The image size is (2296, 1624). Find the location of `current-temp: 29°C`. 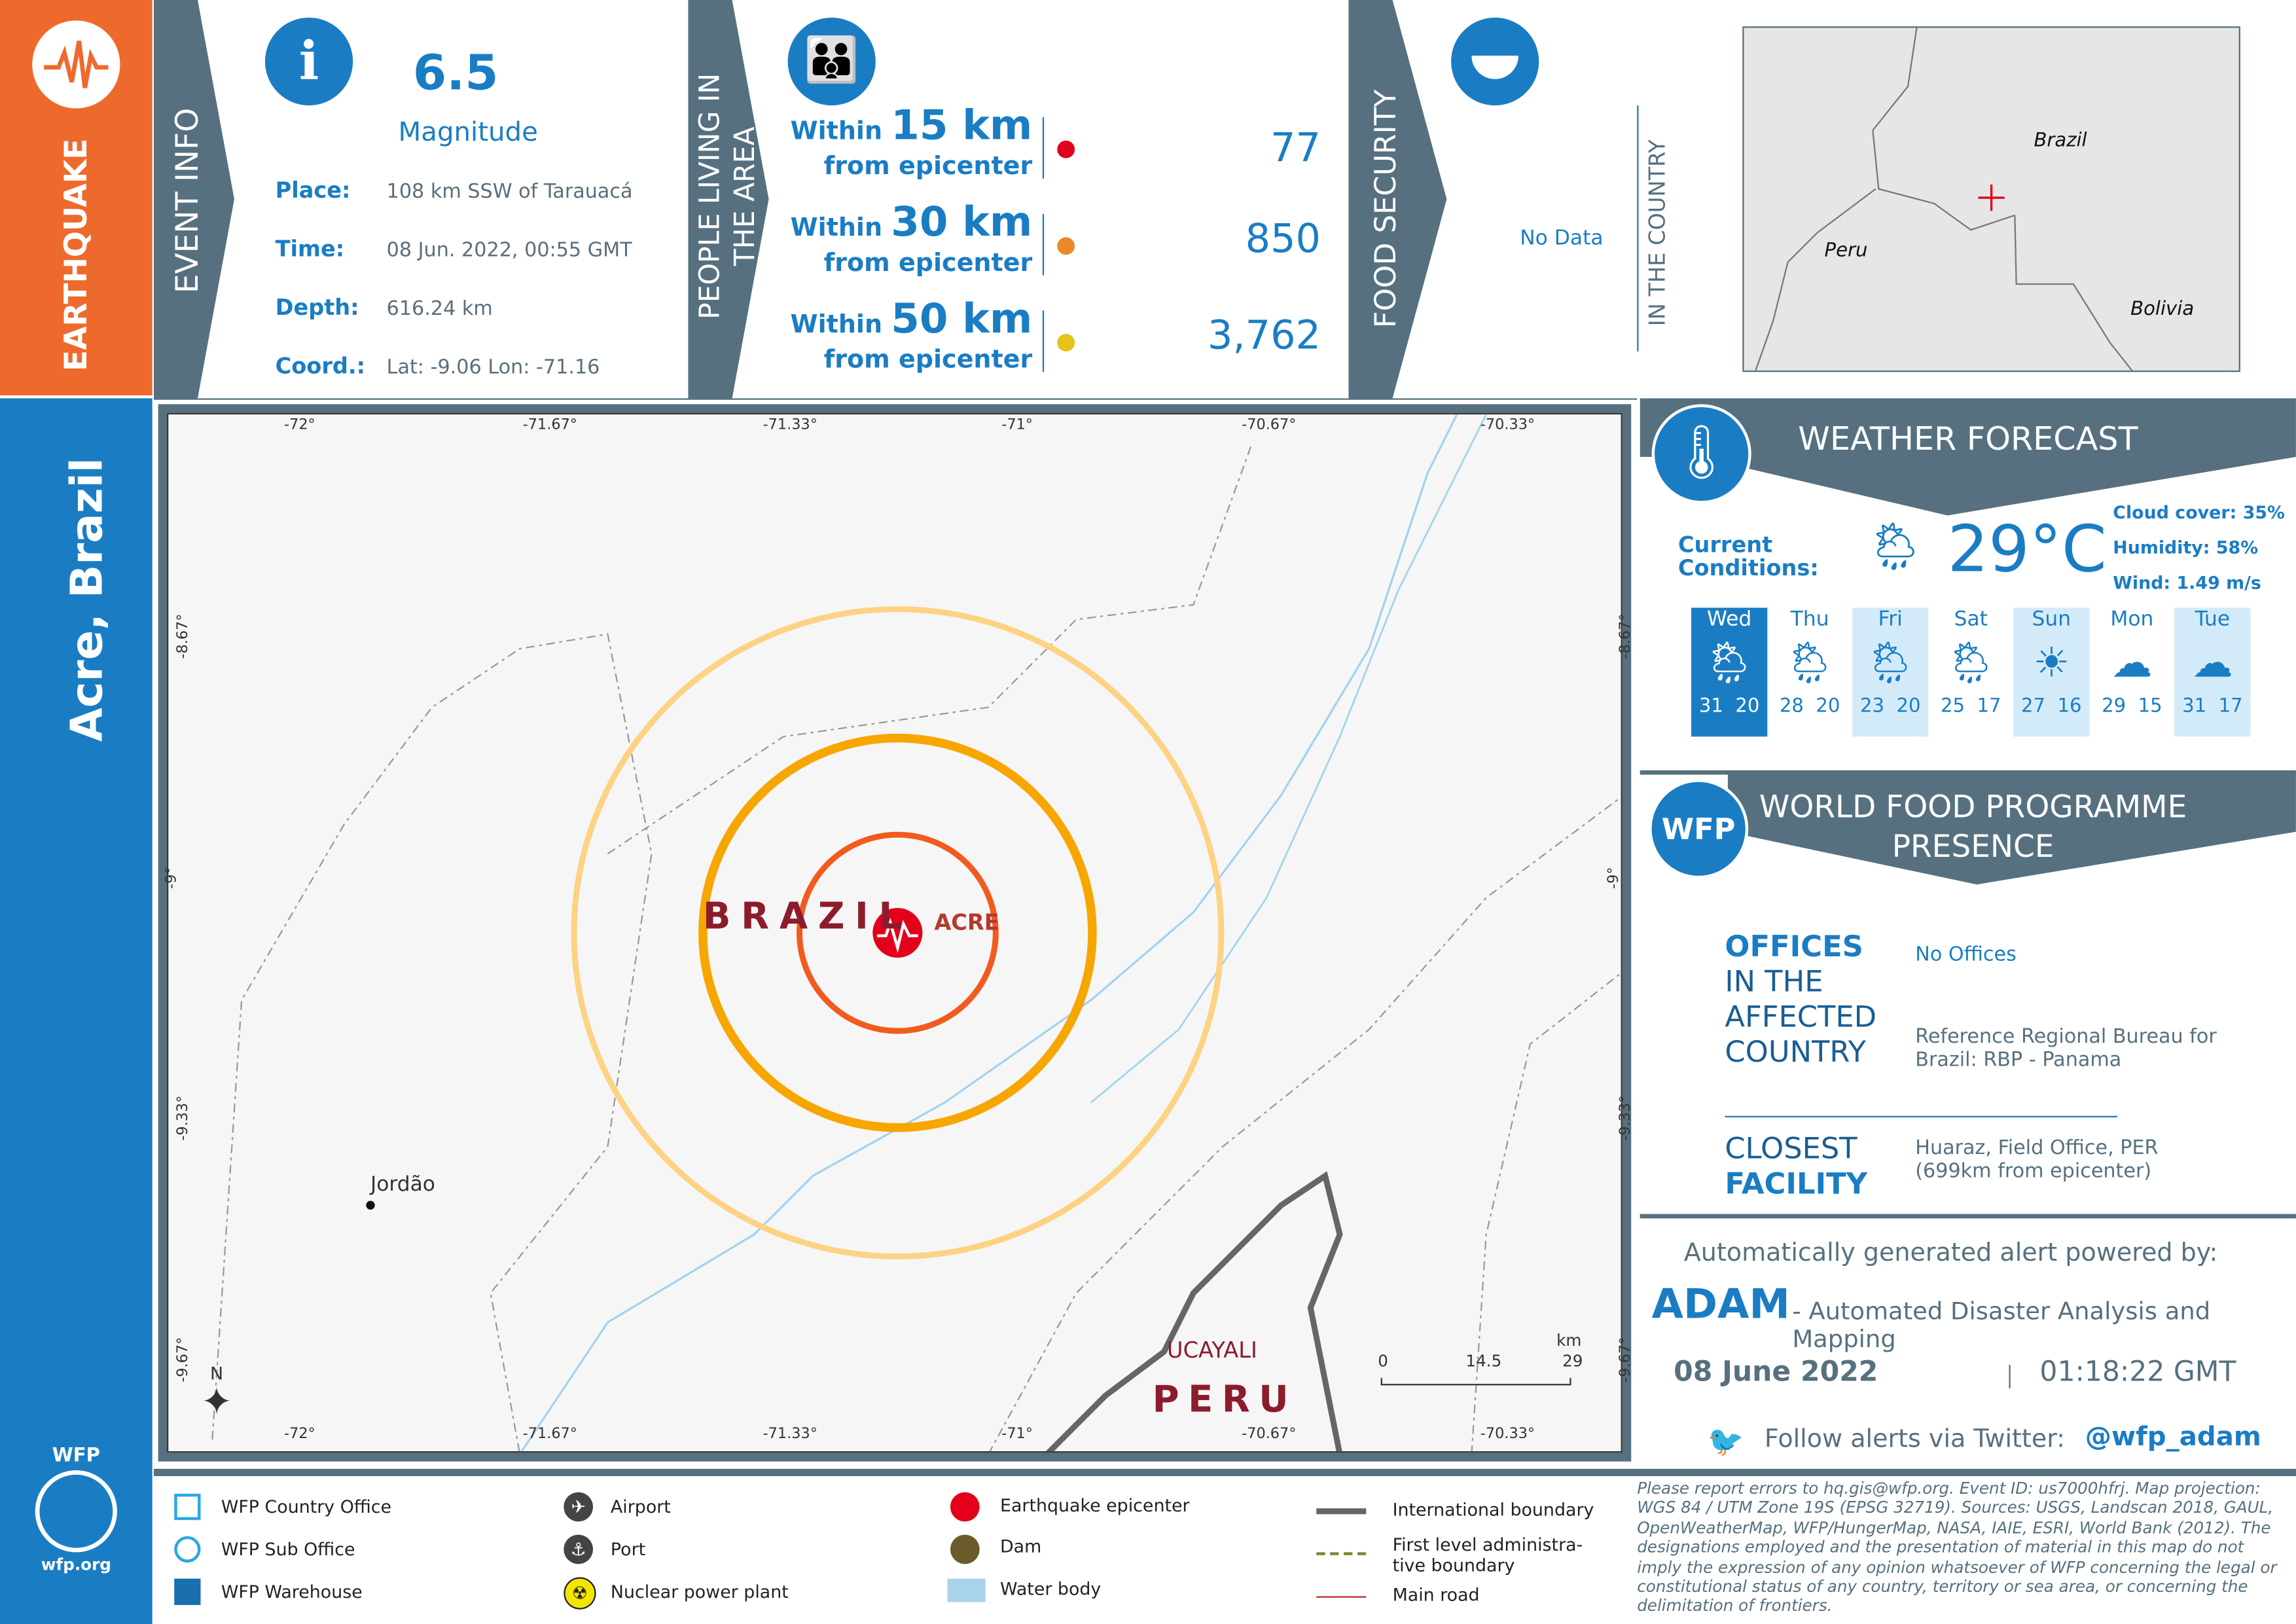

current-temp: 29°C is located at coordinates (2027, 550).